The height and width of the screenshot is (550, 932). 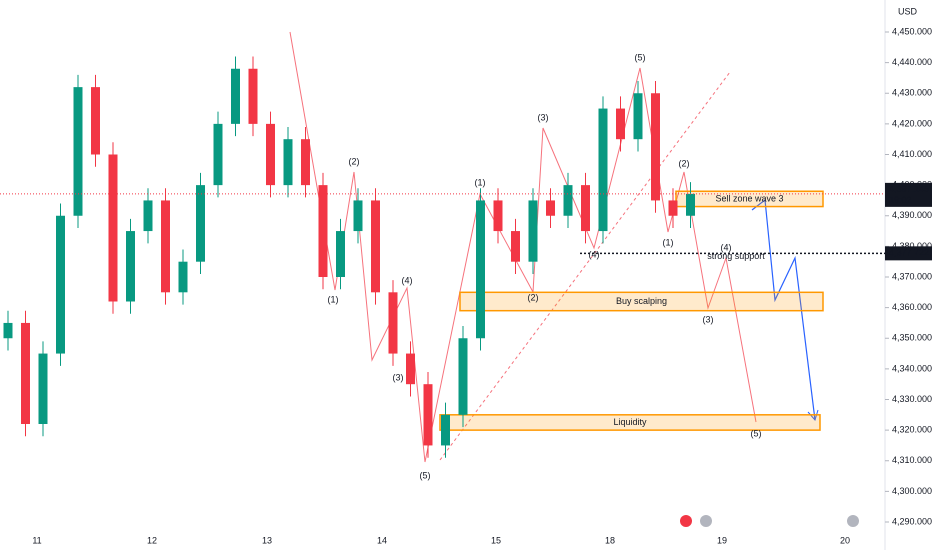 I want to click on y-tick-label: 4,390.000, so click(x=912, y=215).